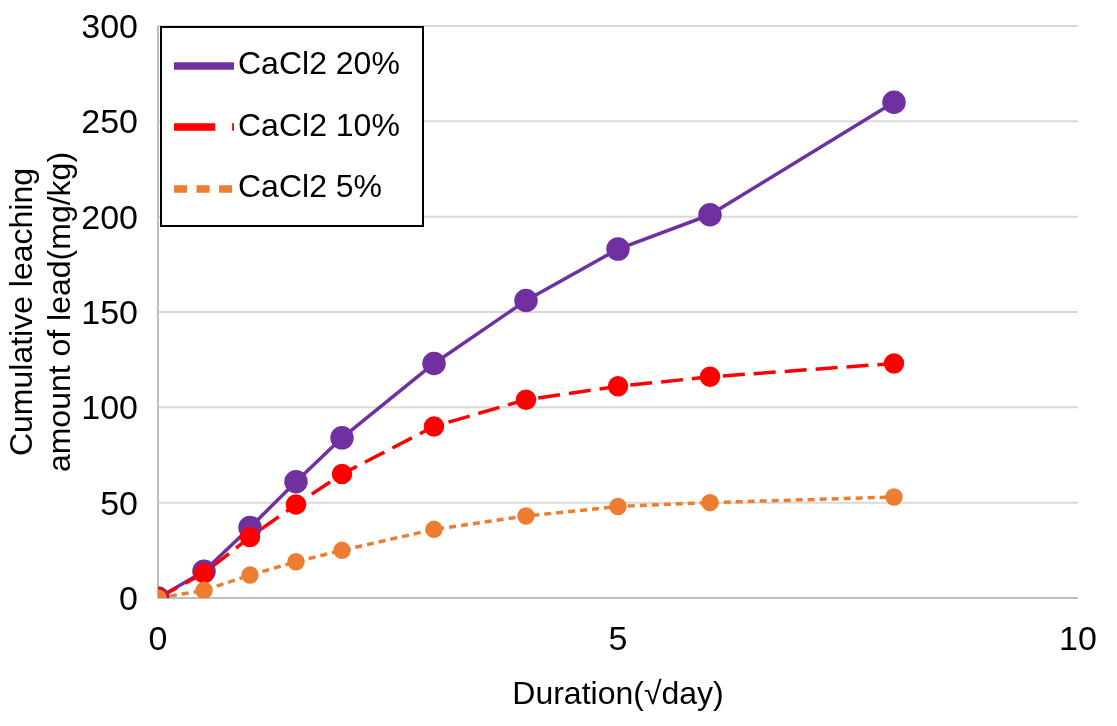  Describe the element at coordinates (618, 693) in the screenshot. I see `x-axis-title: Duration(√day)` at that location.